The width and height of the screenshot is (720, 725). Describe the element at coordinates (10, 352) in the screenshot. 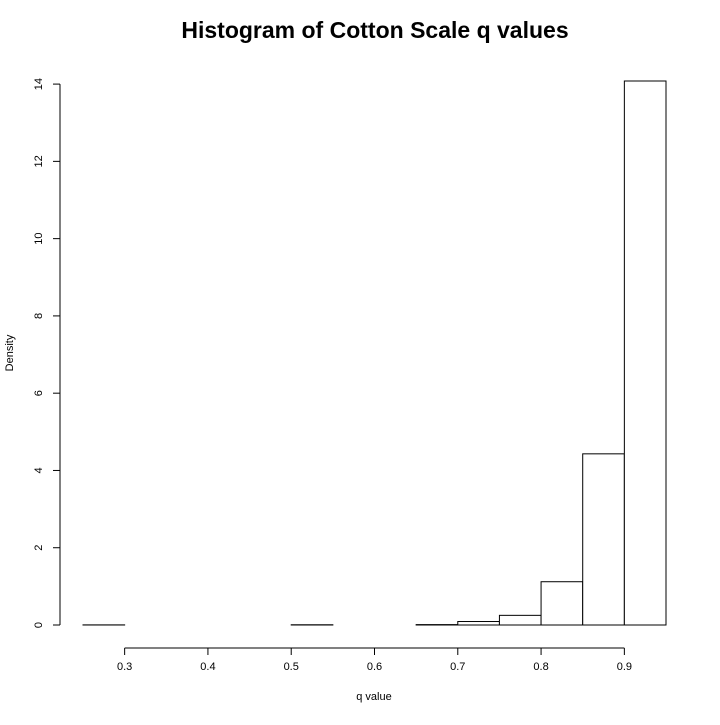

I see `y-axis-title: Density` at that location.